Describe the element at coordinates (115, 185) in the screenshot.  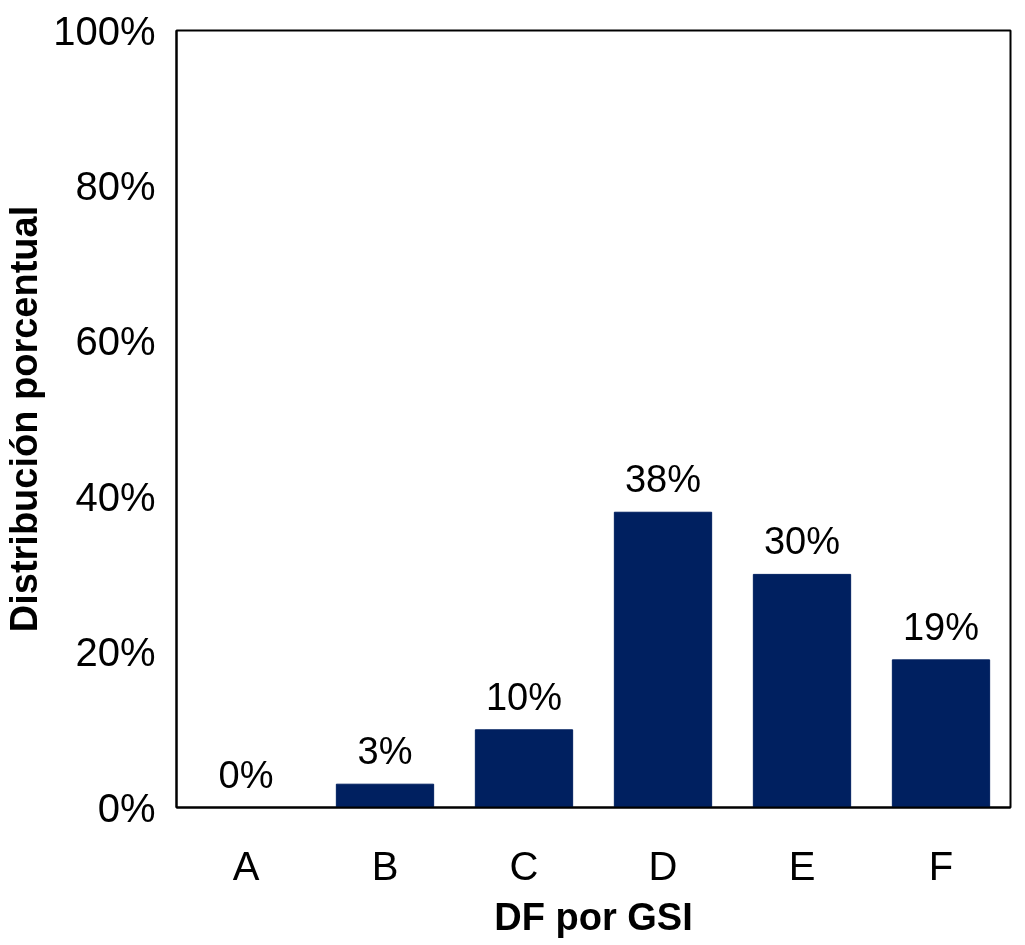
I see `y-tick-label: 80%` at that location.